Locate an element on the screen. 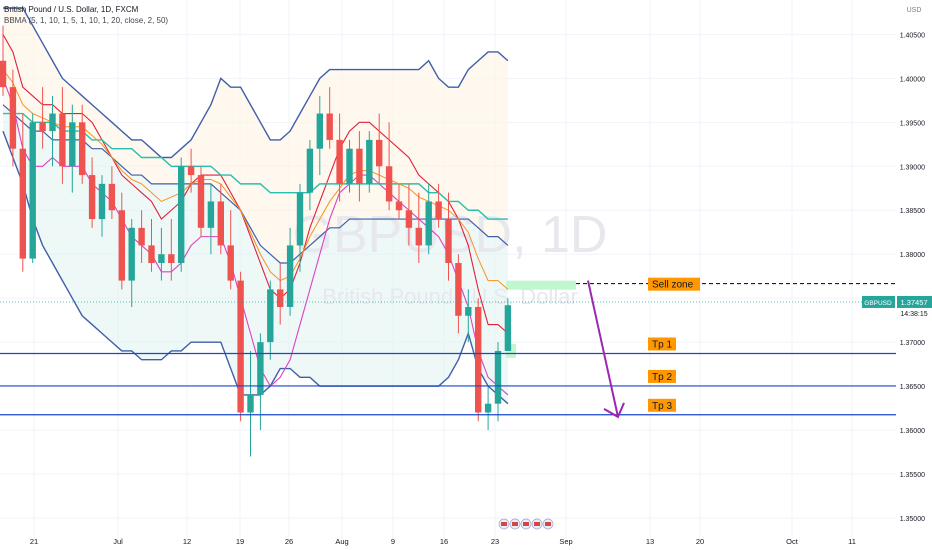 This screenshot has width=932, height=550. time-axis: 21 Jul 12 19 26 Aug 9 16 23 Sep 13 20 Oct 11 is located at coordinates (443, 541).